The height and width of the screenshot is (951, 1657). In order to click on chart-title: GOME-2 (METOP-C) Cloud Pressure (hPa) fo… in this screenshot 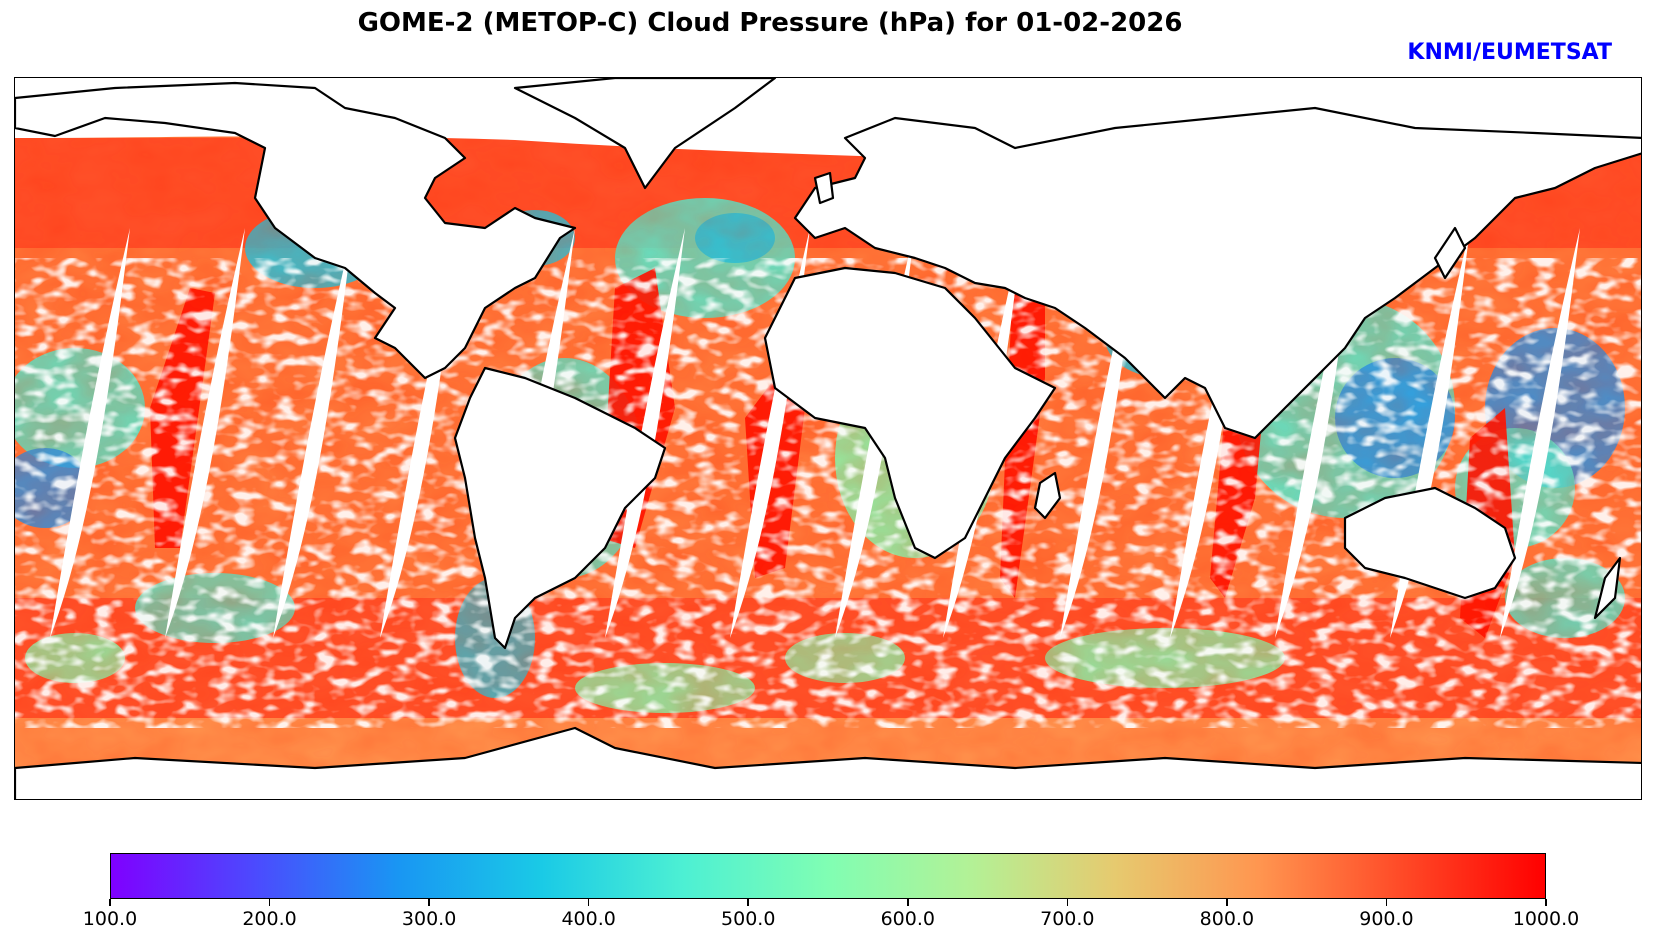, I will do `click(770, 23)`.